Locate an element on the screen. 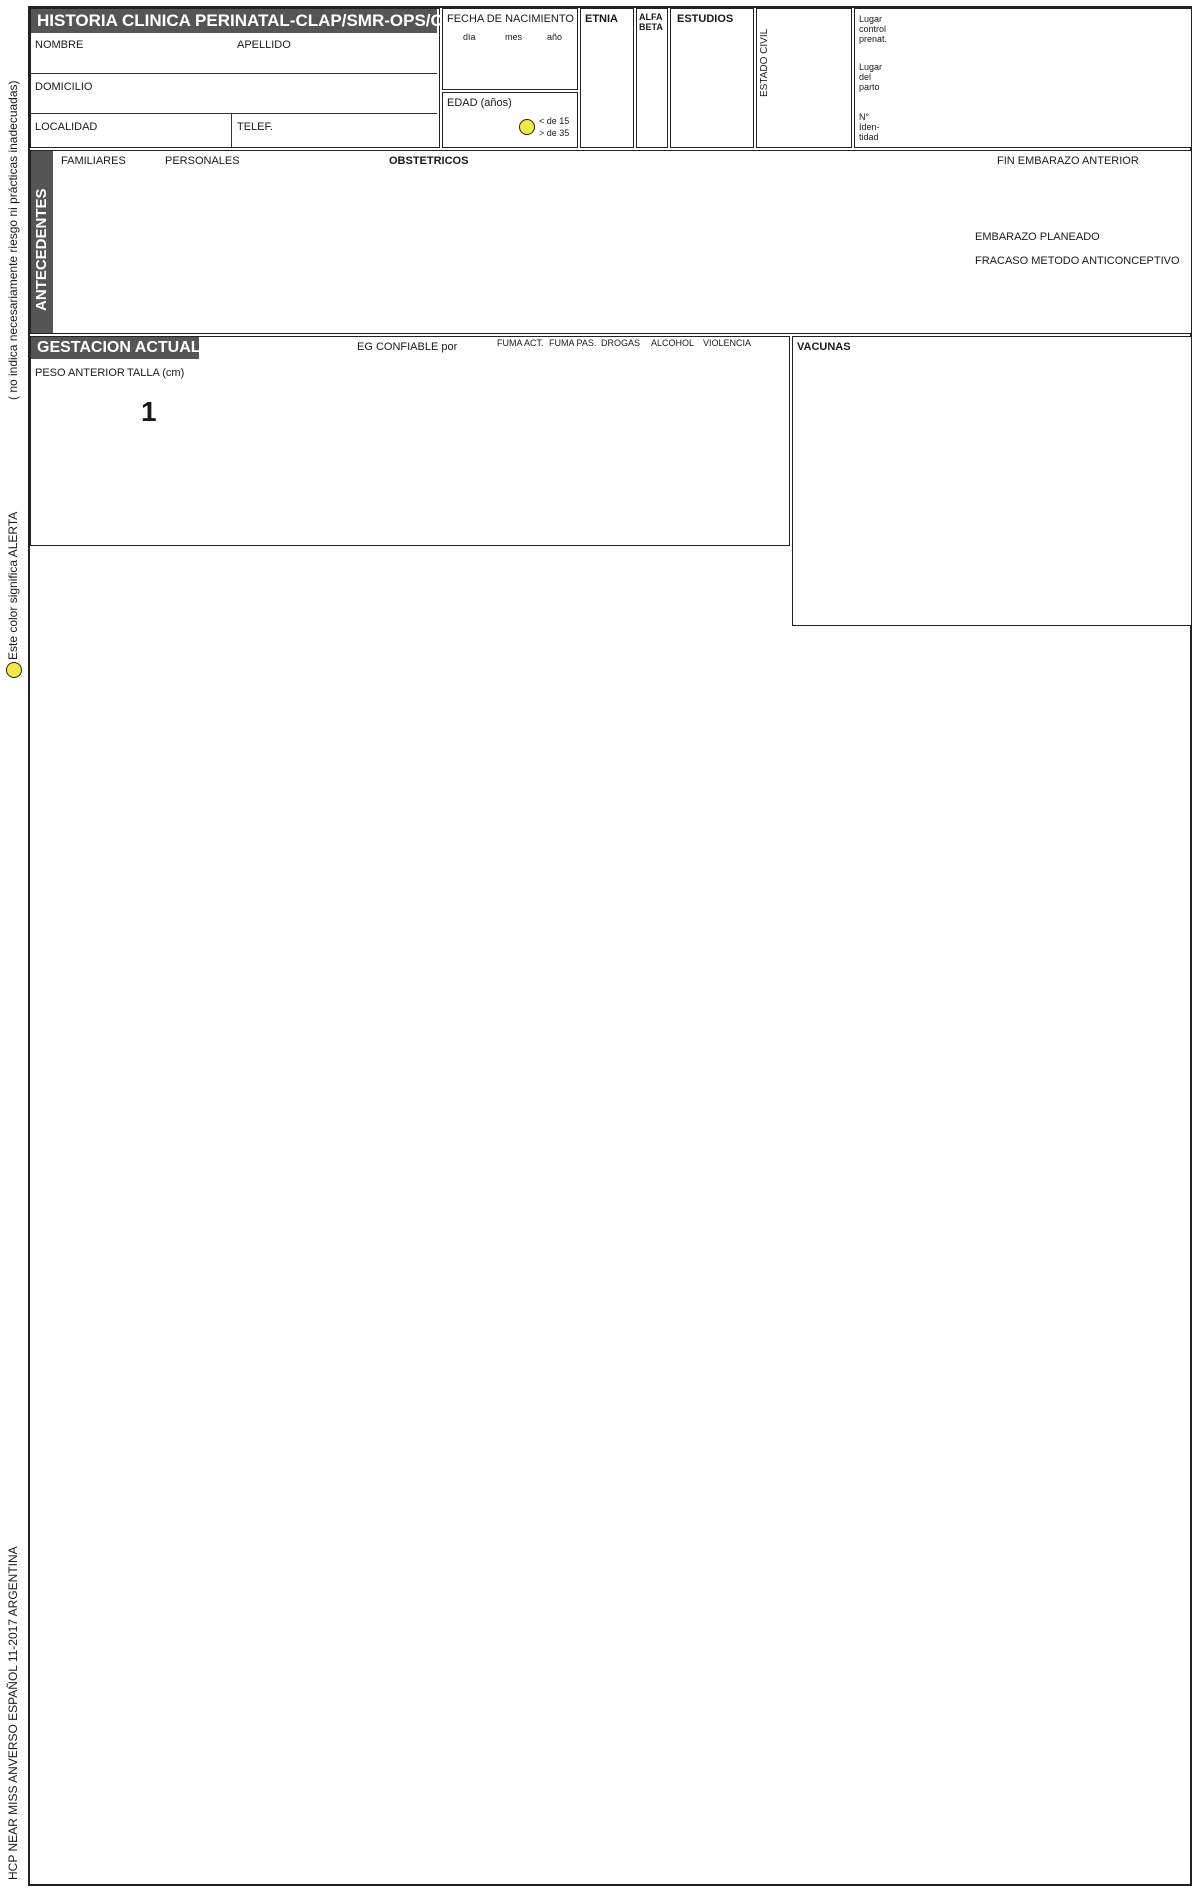 The height and width of the screenshot is (1892, 1200). etnia-box: ETNIA is located at coordinates (607, 78).